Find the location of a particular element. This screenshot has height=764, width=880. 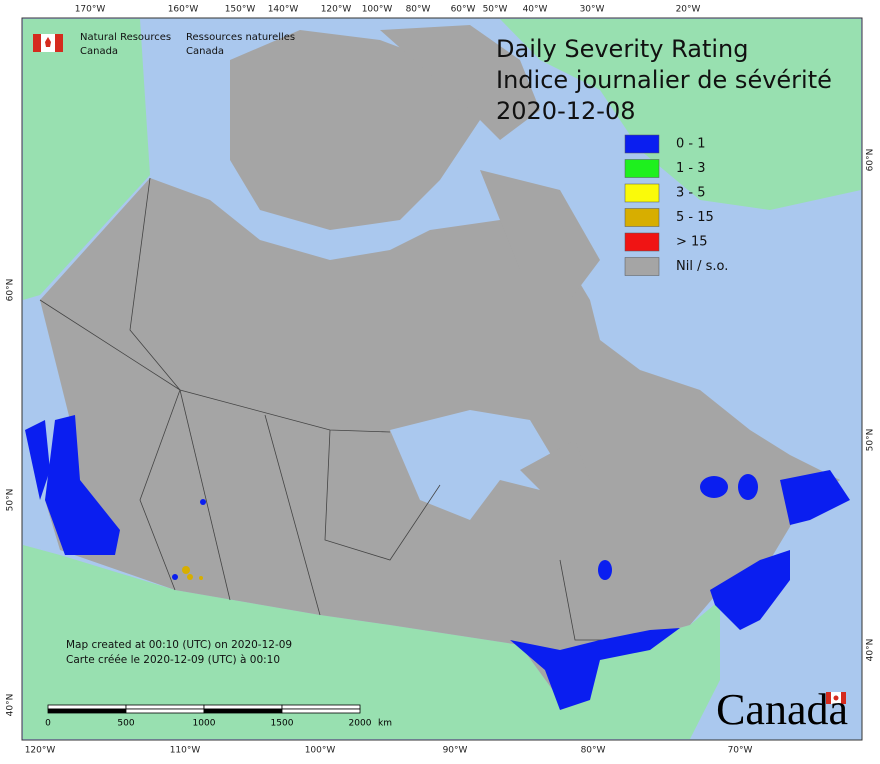

maple-leaf is located at coordinates (48, 42).